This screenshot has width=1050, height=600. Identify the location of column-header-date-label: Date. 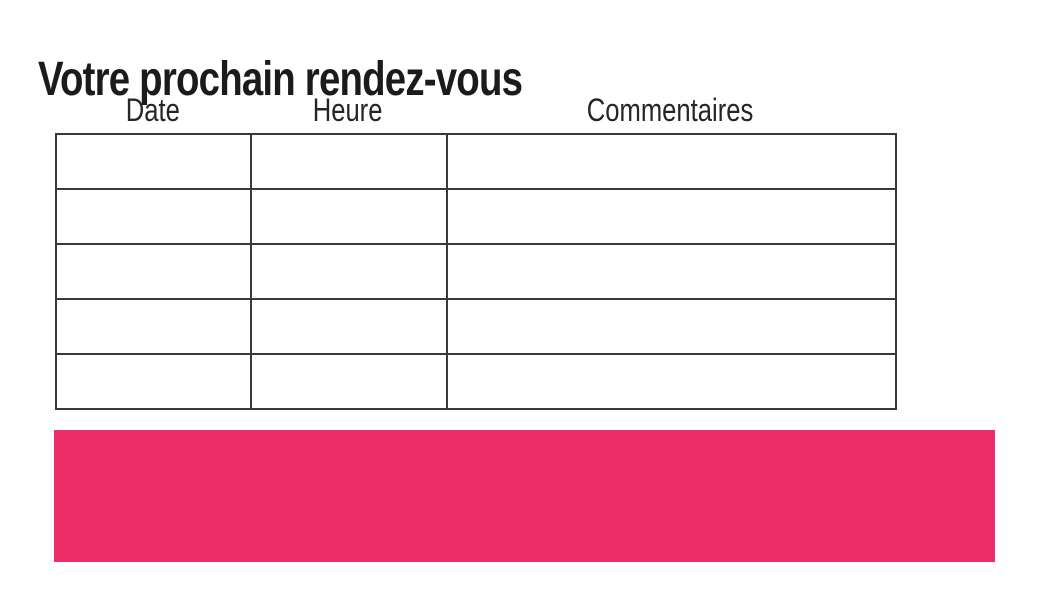
(152, 110).